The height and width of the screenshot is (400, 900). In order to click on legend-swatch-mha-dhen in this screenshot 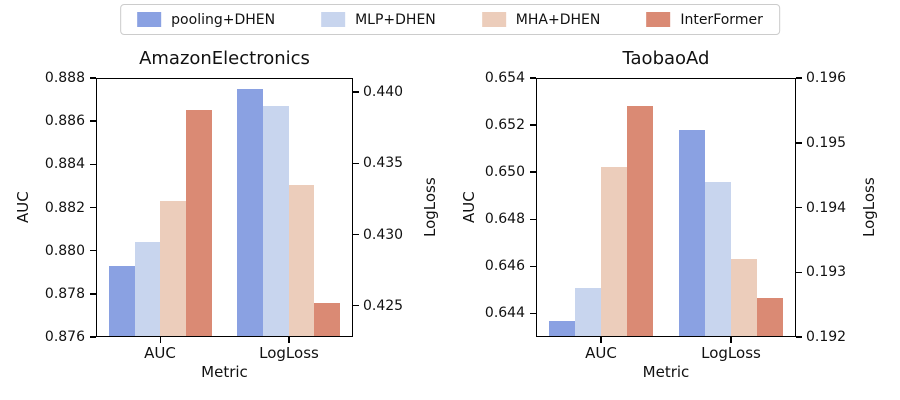, I will do `click(493, 19)`.